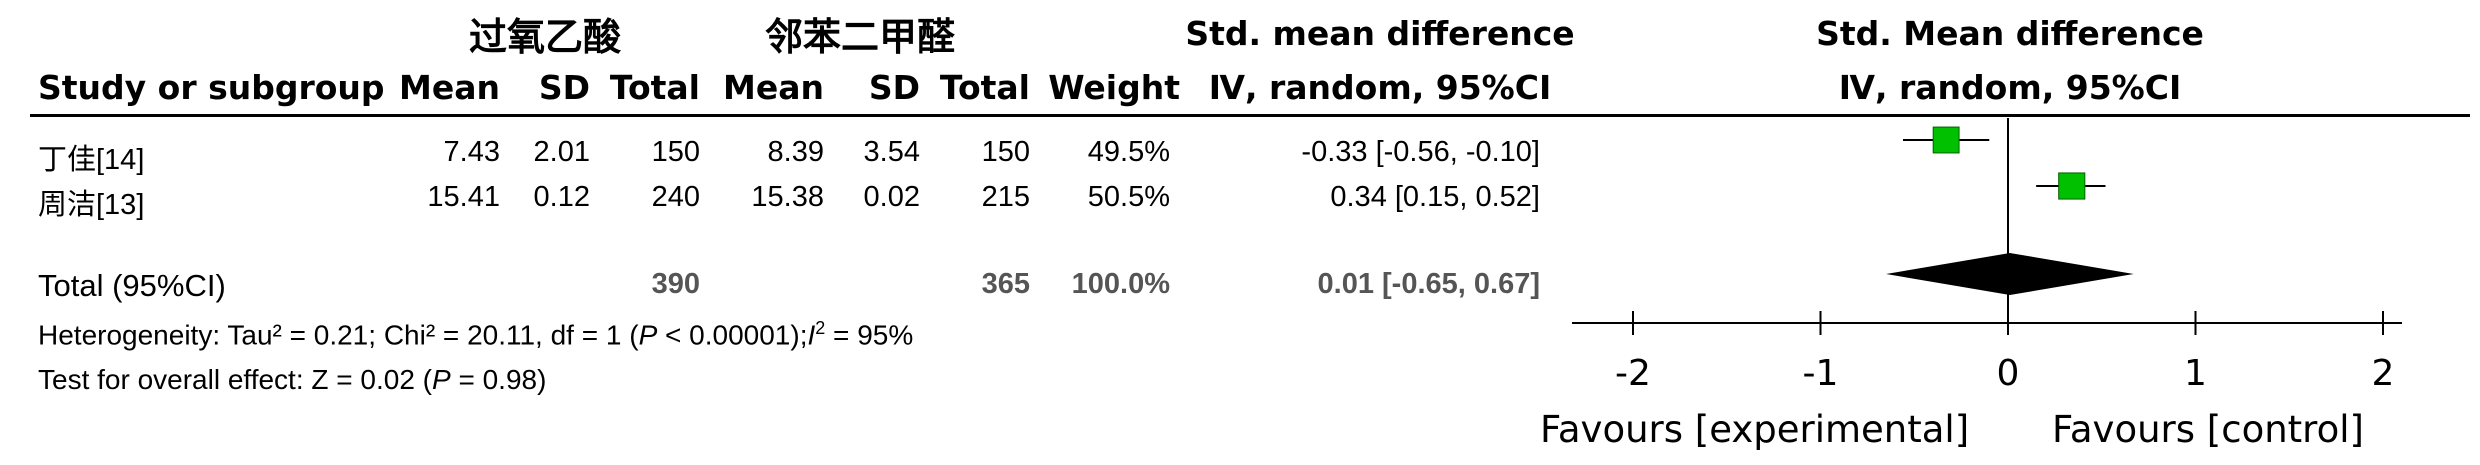  What do you see at coordinates (1114, 87) in the screenshot?
I see `col-weight: Weight` at bounding box center [1114, 87].